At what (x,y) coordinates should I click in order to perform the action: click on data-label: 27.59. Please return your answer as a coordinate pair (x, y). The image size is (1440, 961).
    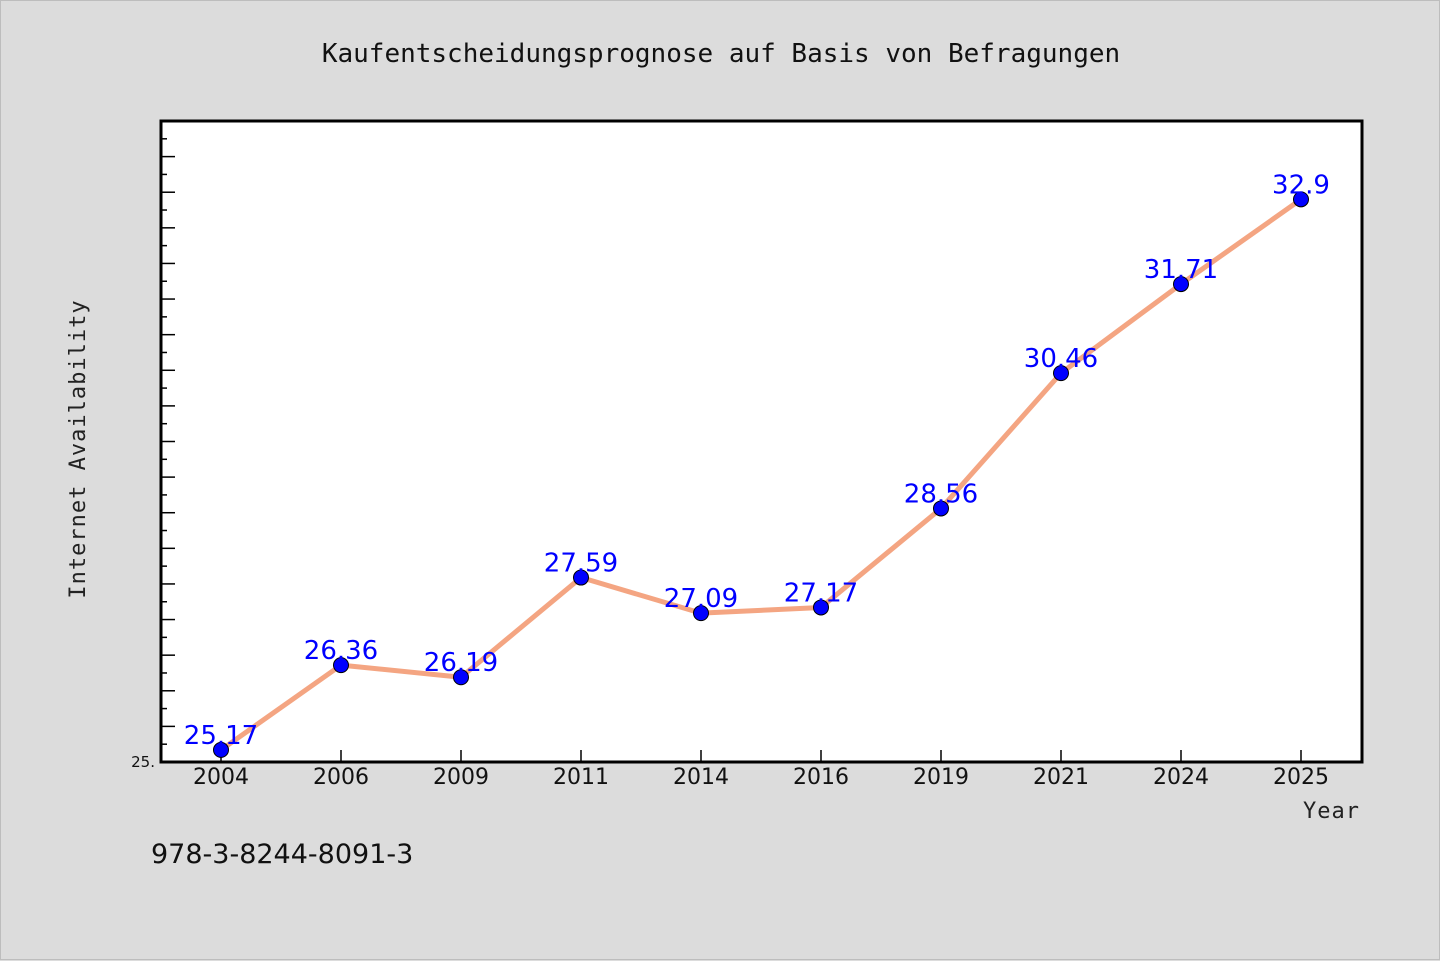
    Looking at the image, I should click on (581, 564).